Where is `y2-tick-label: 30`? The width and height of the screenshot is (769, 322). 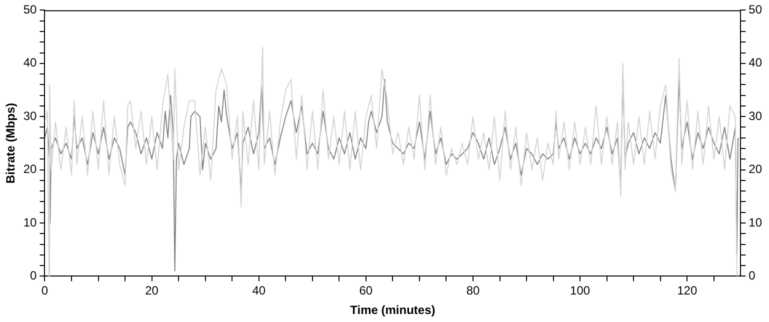
y2-tick-label: 30 is located at coordinates (755, 115).